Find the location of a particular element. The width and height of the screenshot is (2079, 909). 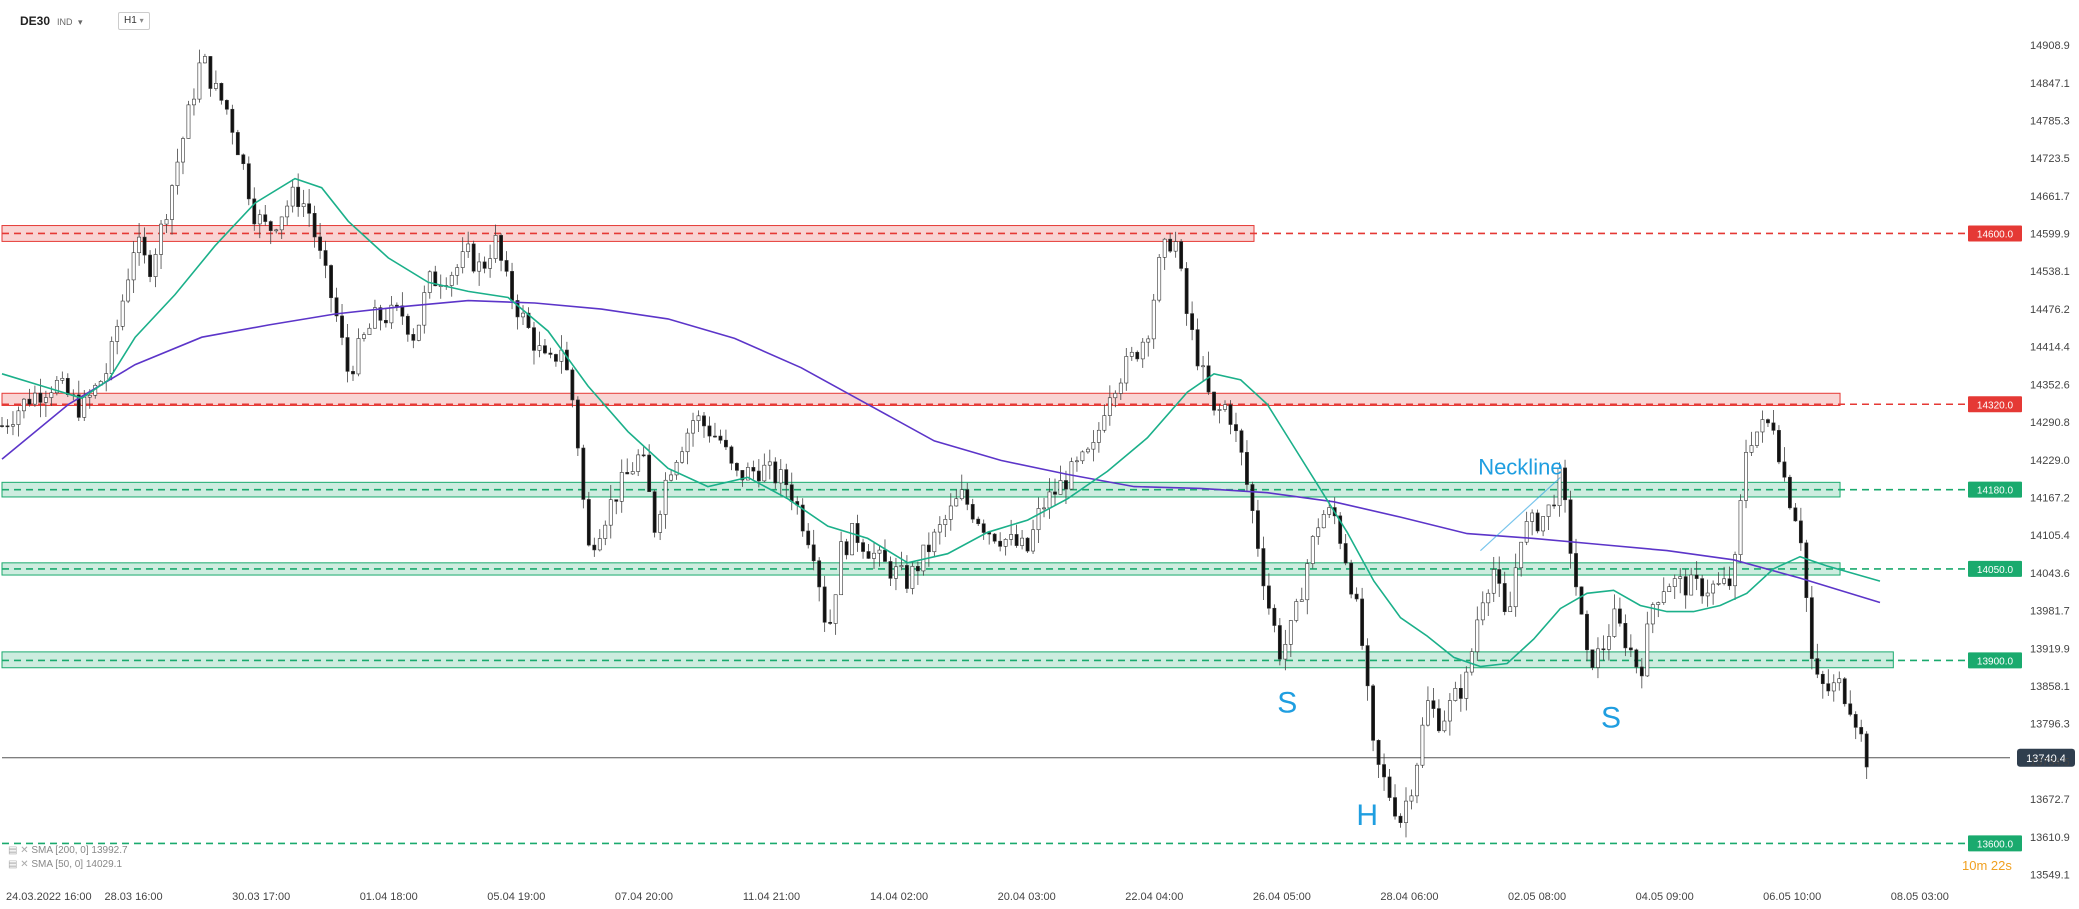

y-tick-label: 14599.9 is located at coordinates (2050, 235).